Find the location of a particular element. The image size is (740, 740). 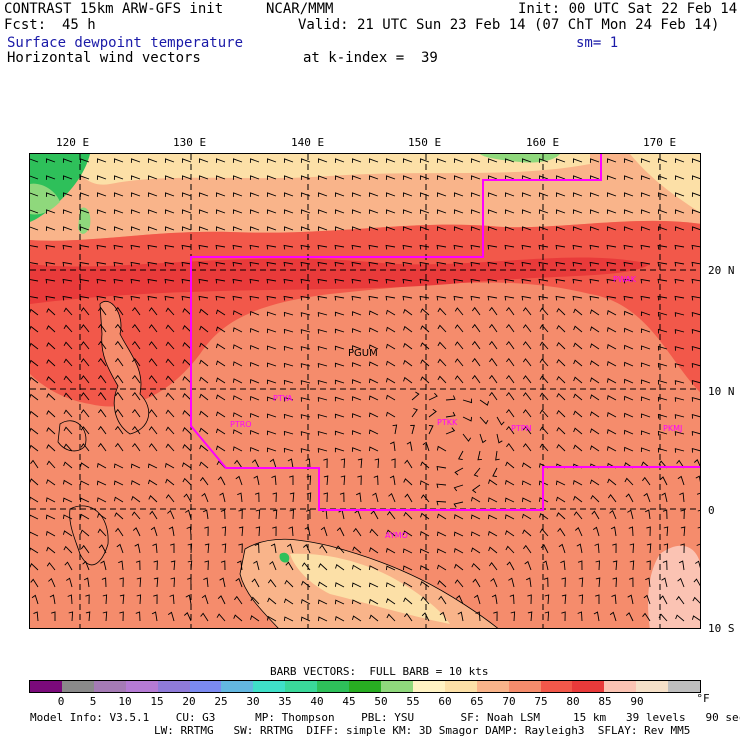

lon-tick: 170 E is located at coordinates (660, 142).